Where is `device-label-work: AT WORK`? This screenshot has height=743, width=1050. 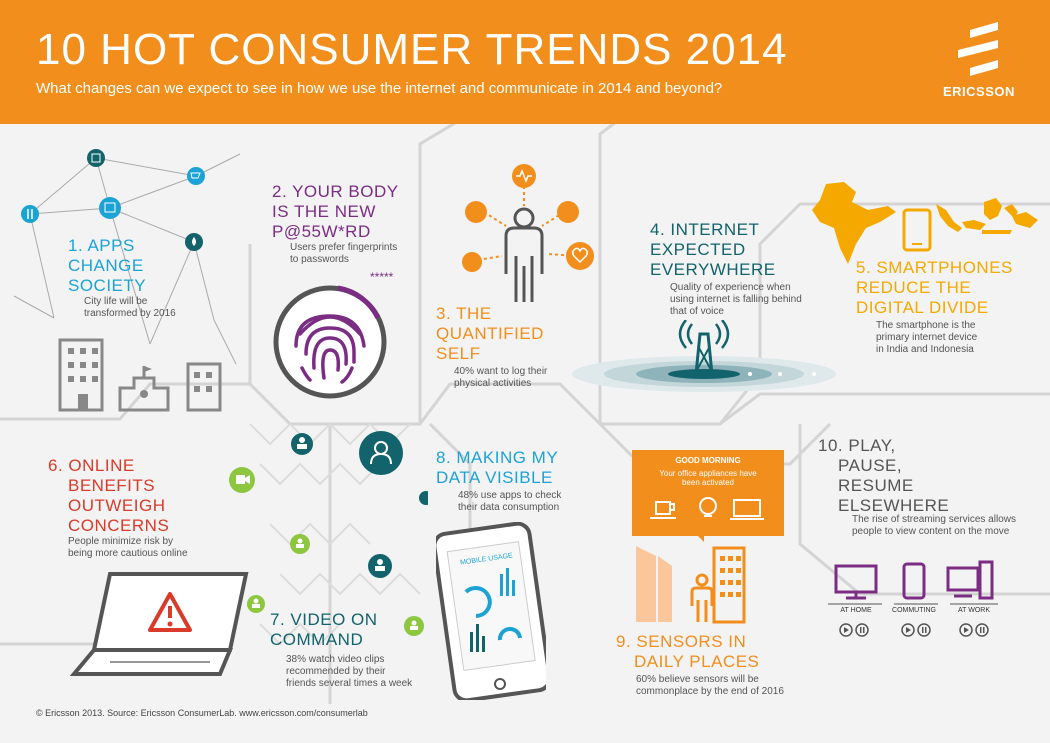
device-label-work: AT WORK is located at coordinates (974, 610).